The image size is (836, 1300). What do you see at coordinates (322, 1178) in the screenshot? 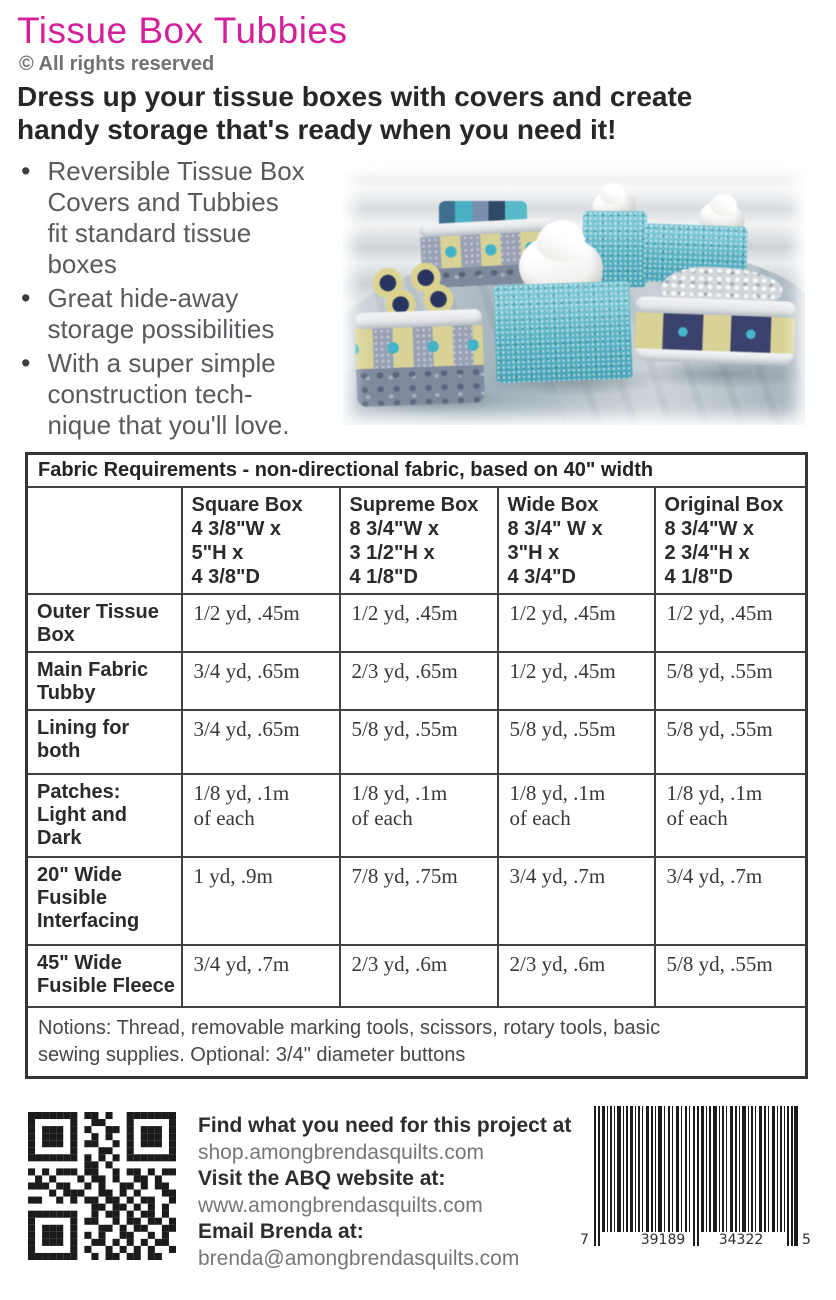
I see `website-prompt: Visit the ABQ website at:` at bounding box center [322, 1178].